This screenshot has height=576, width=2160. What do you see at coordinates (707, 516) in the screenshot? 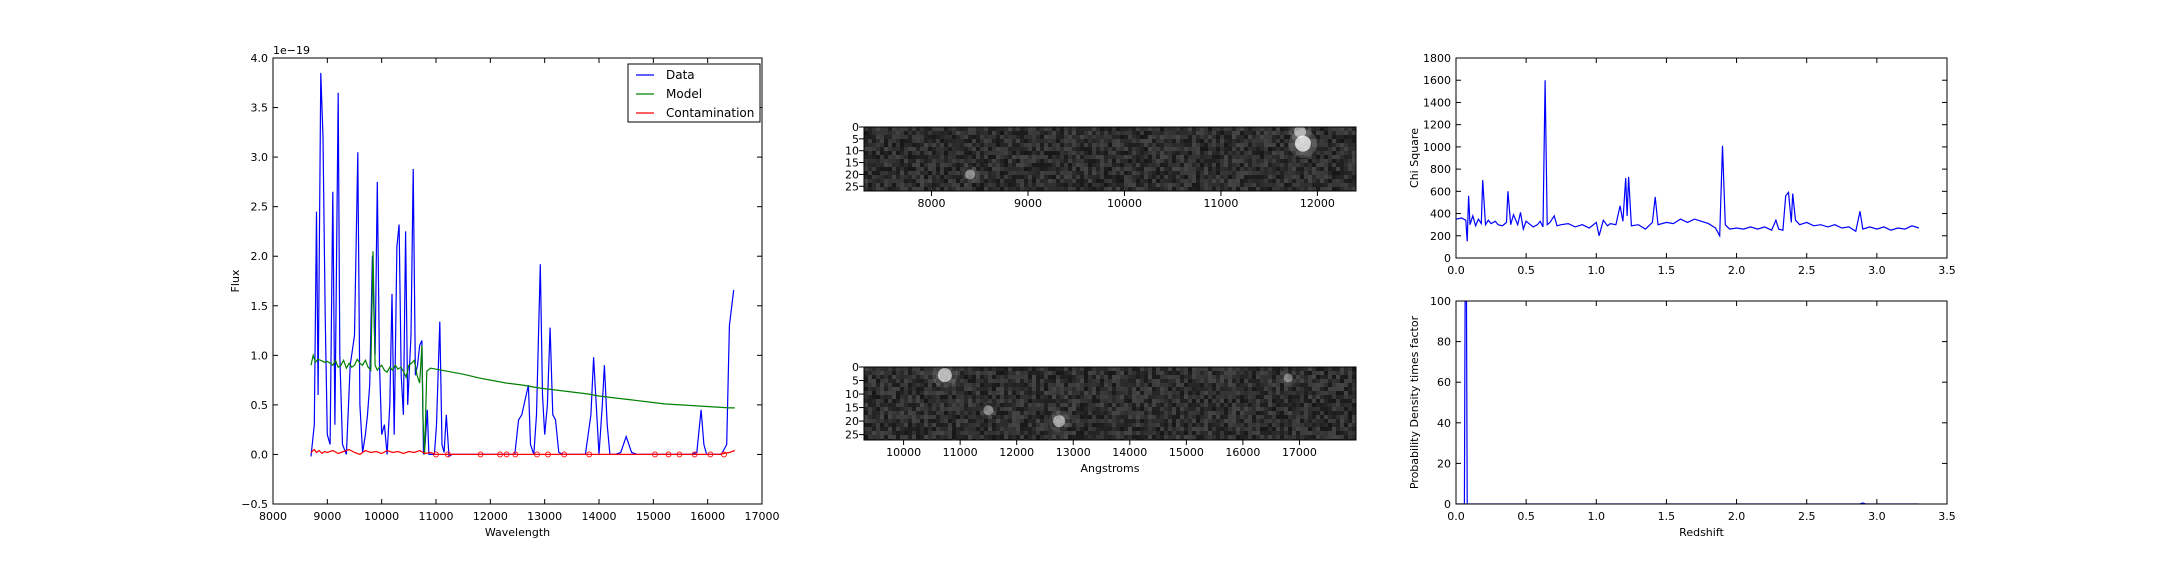
I see `x-tick-label: 16000` at bounding box center [707, 516].